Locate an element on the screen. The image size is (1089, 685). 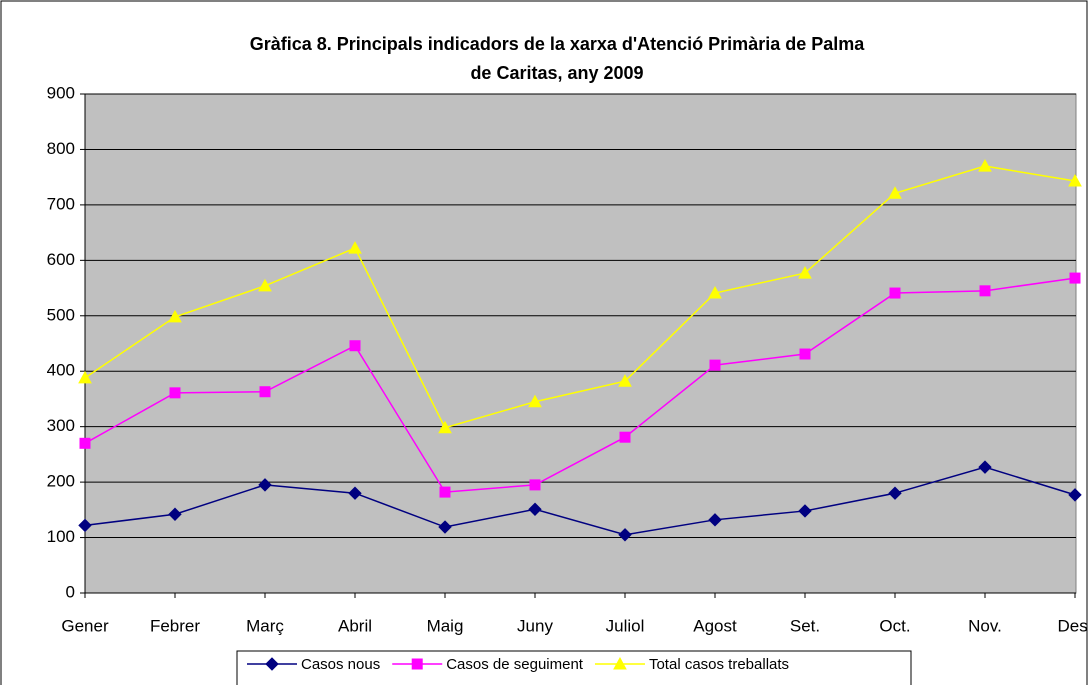
x-tick-label: Juliol is located at coordinates (625, 625).